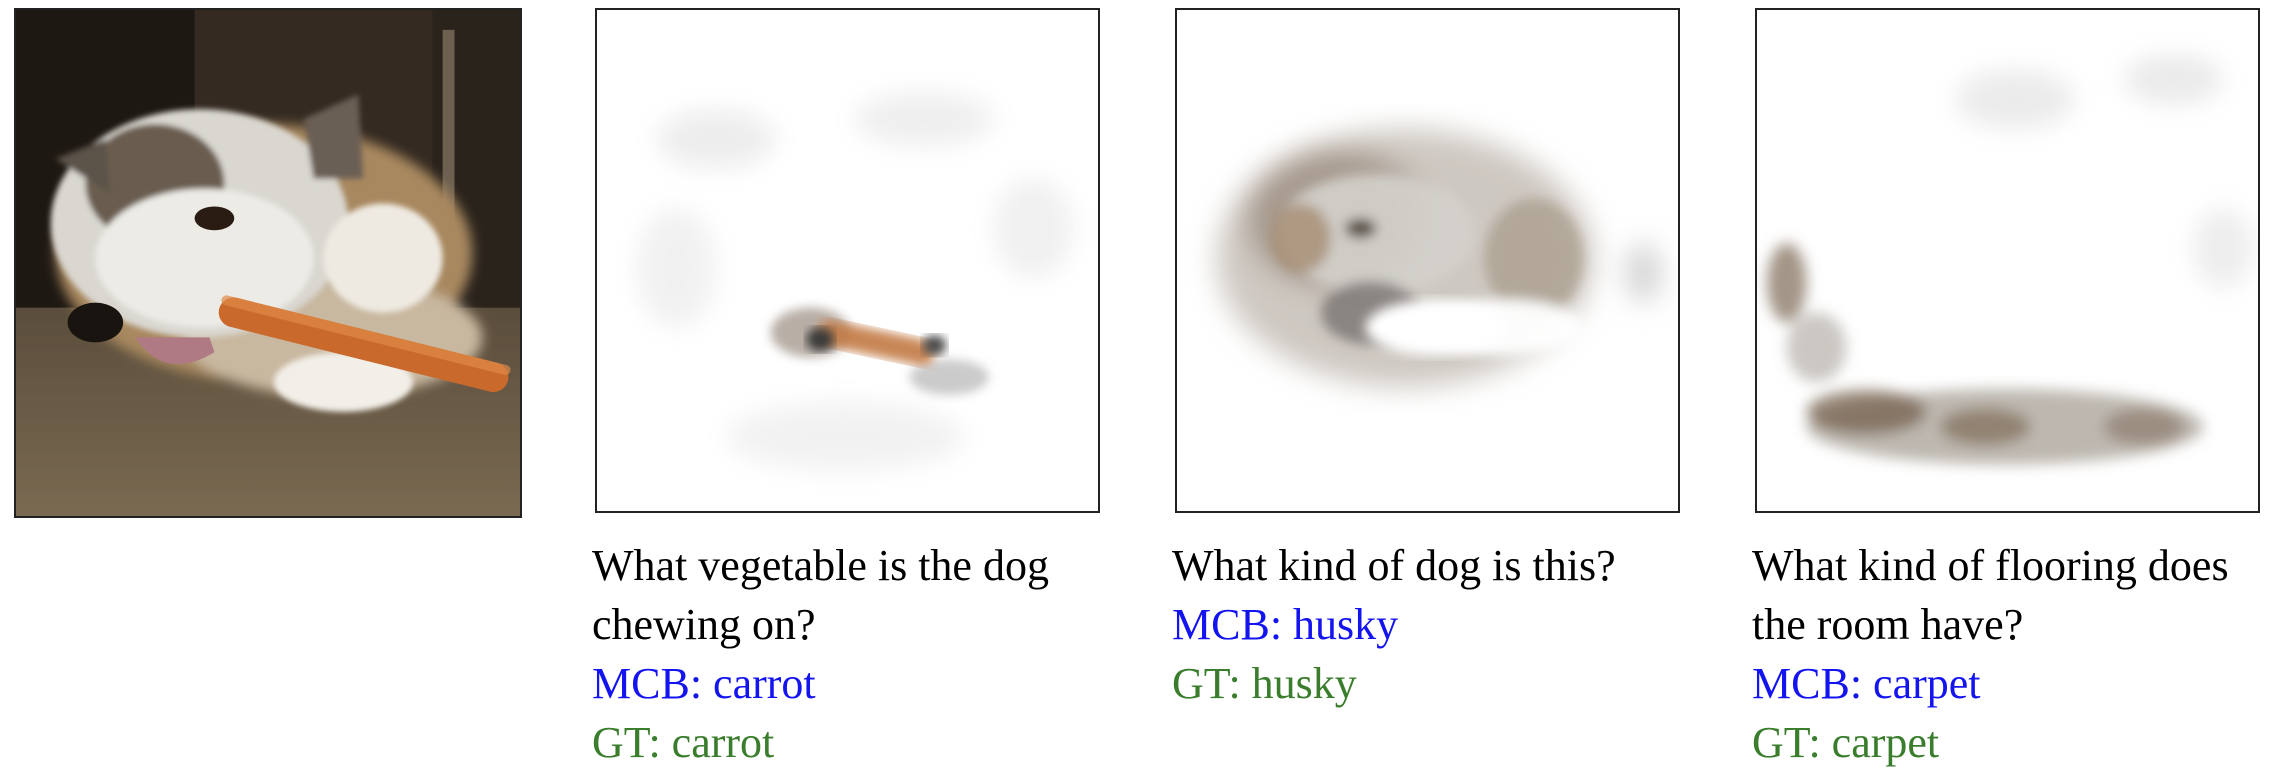 The width and height of the screenshot is (2280, 772). I want to click on question-line: the room have?, so click(1888, 624).